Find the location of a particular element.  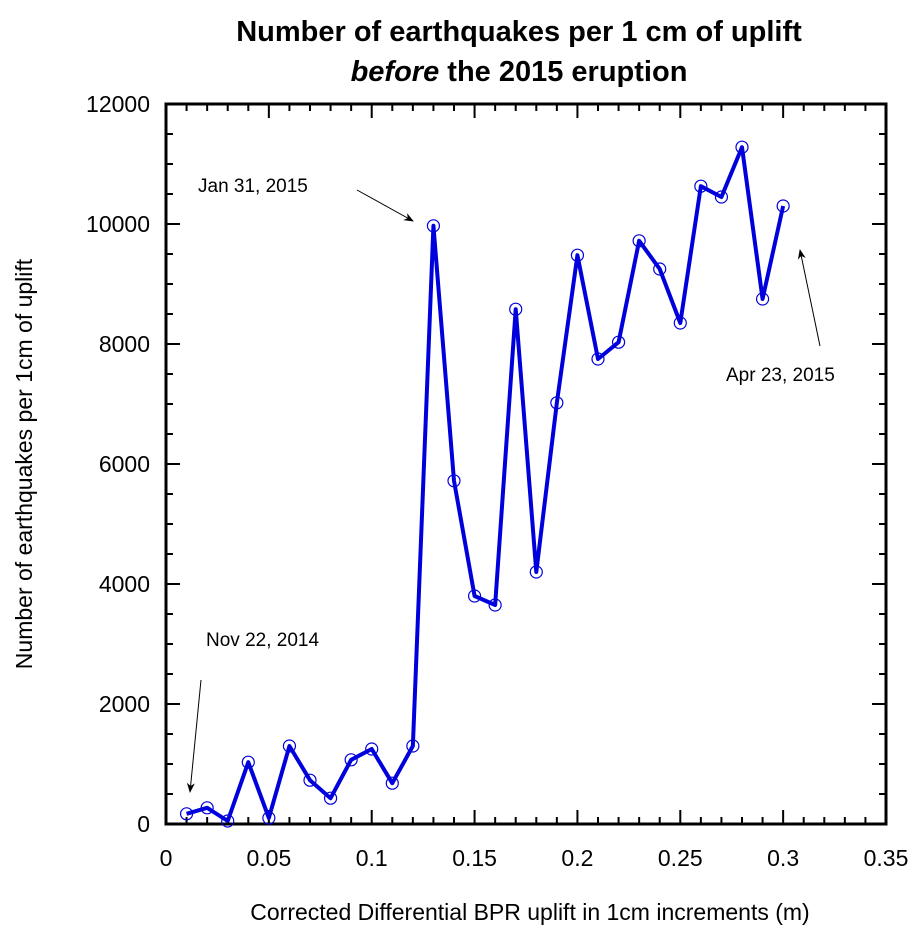

annotation-label: Nov 22, 2014 is located at coordinates (262, 640).